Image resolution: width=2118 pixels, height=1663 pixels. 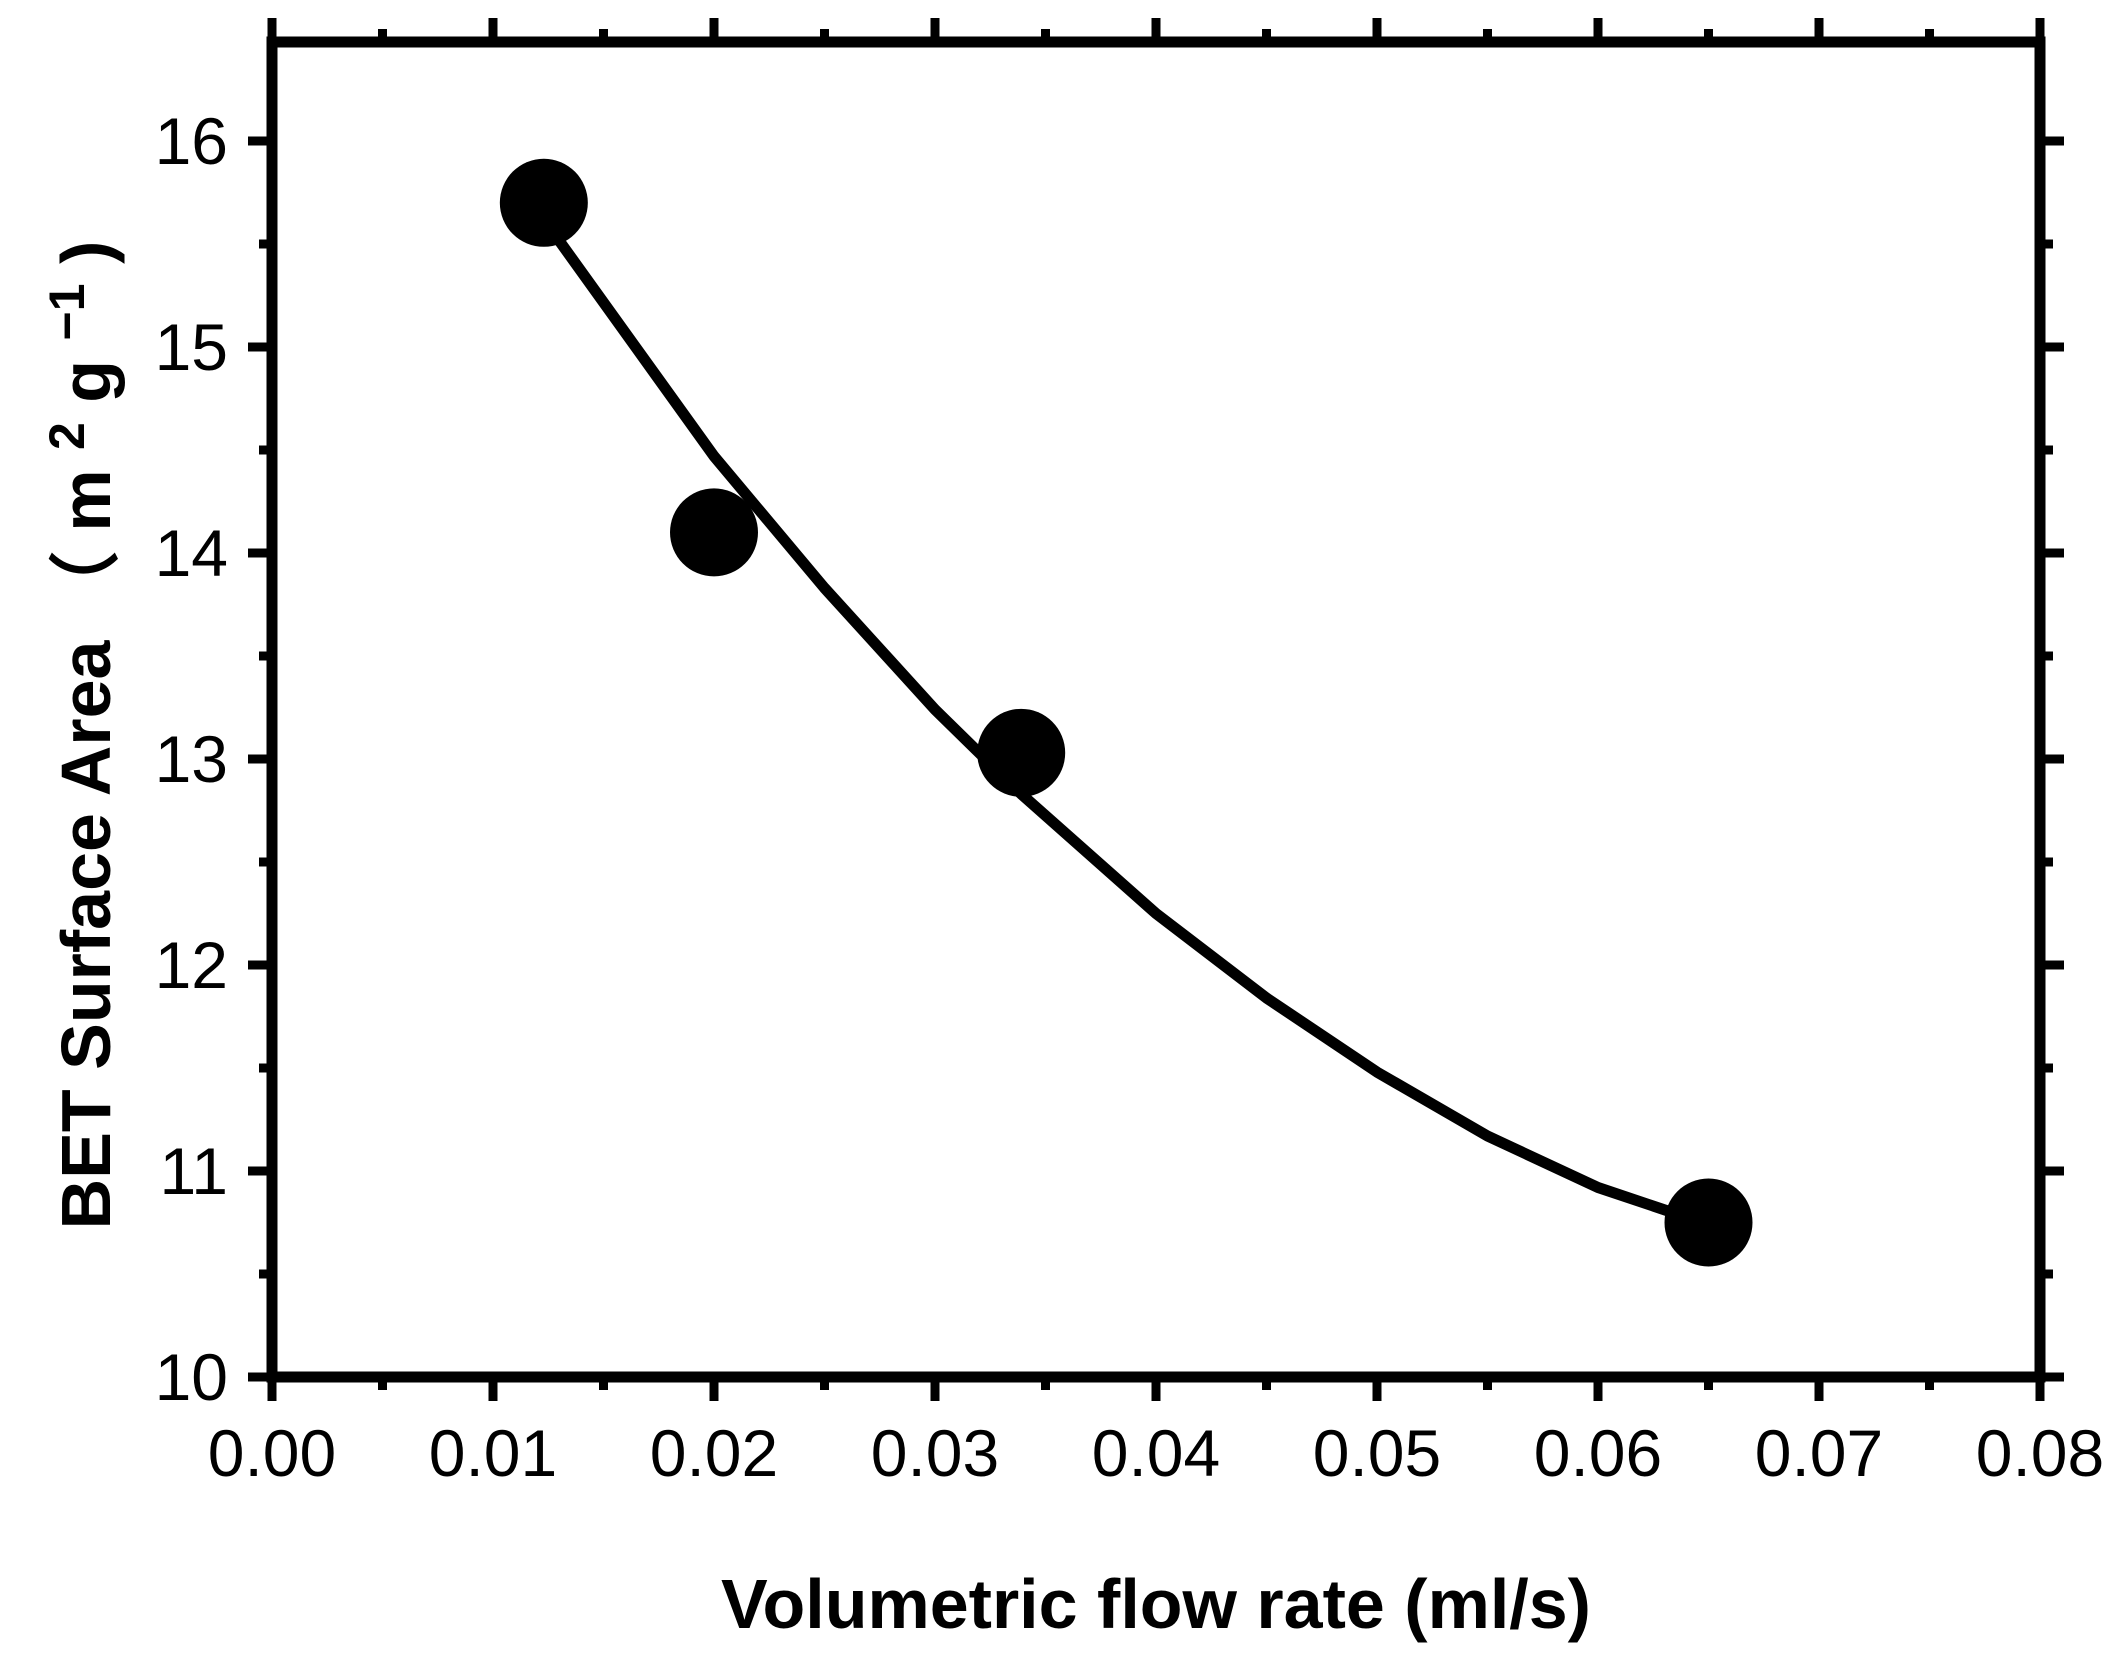 What do you see at coordinates (1598, 1453) in the screenshot?
I see `x-tick-label: 0.06` at bounding box center [1598, 1453].